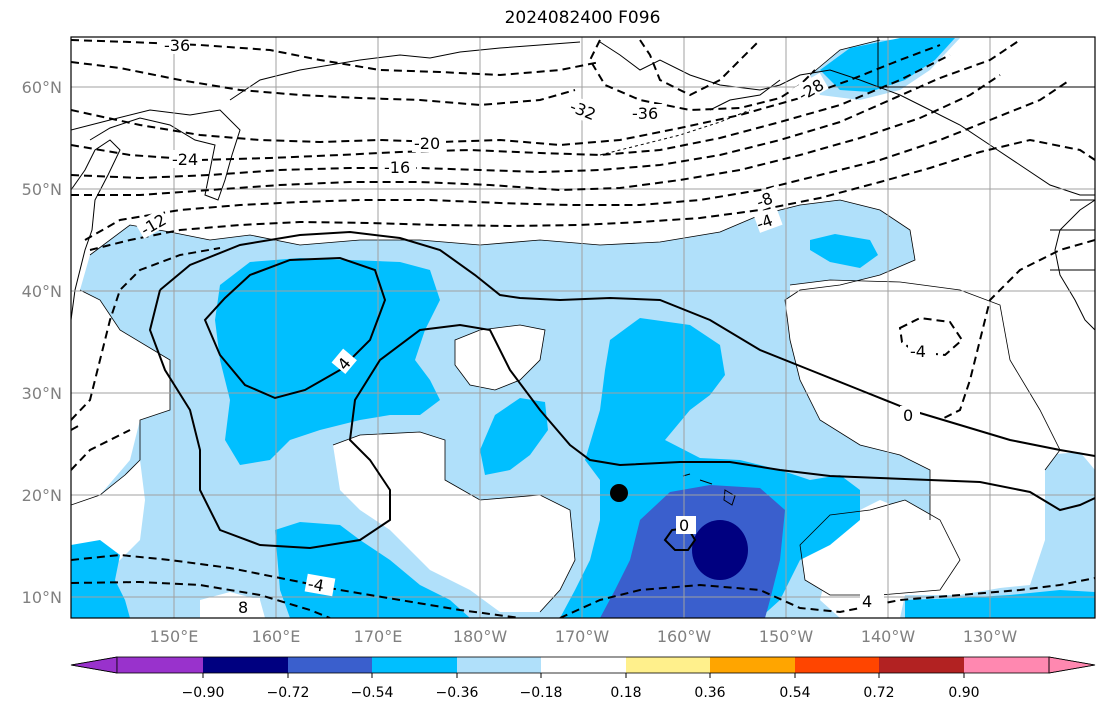 This screenshot has height=712, width=1105. I want to click on colorbar-over-triangle, so click(1072, 665).